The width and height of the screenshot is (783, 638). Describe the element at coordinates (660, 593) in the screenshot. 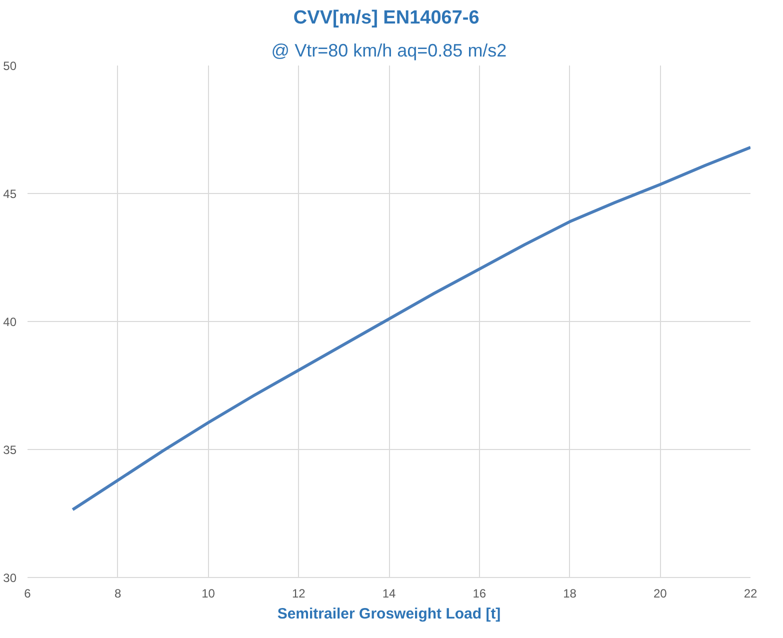

I see `x-tick-label: 20` at that location.